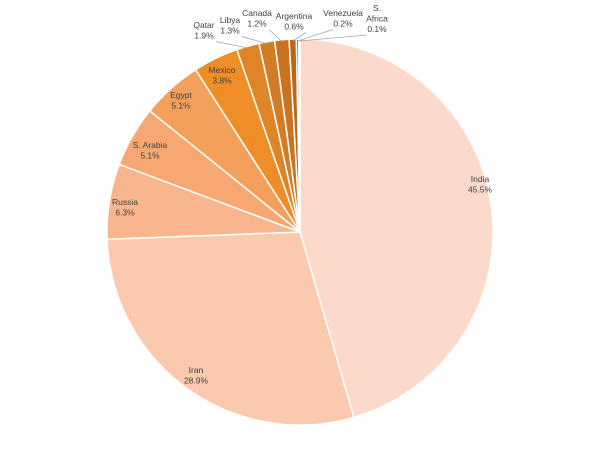 The height and width of the screenshot is (466, 600). Describe the element at coordinates (232, 45) in the screenshot. I see `leader-line-qatar` at that location.